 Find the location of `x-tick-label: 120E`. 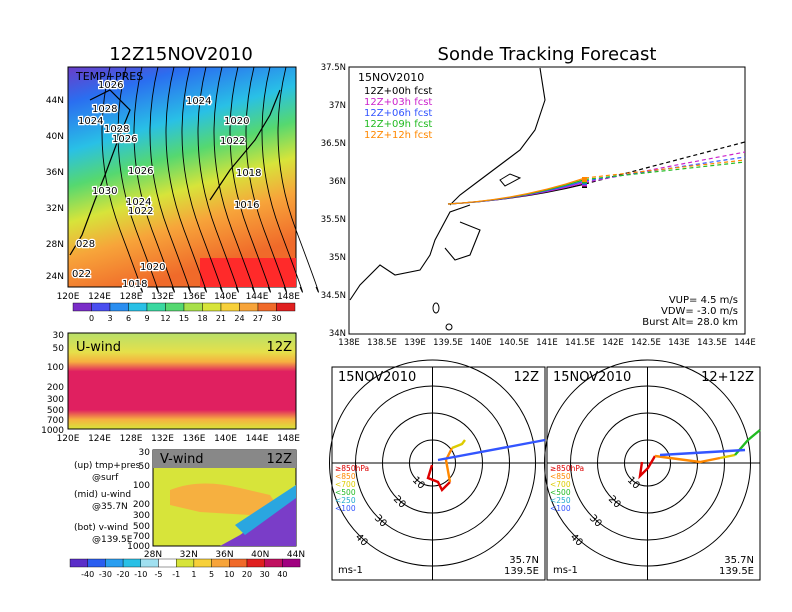

x-tick-label: 120E is located at coordinates (68, 439).